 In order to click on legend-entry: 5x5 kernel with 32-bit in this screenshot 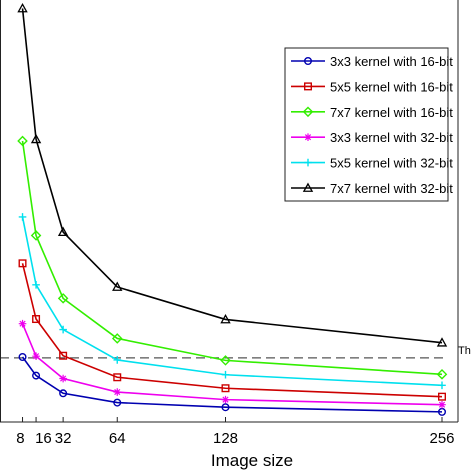, I will do `click(372, 163)`.